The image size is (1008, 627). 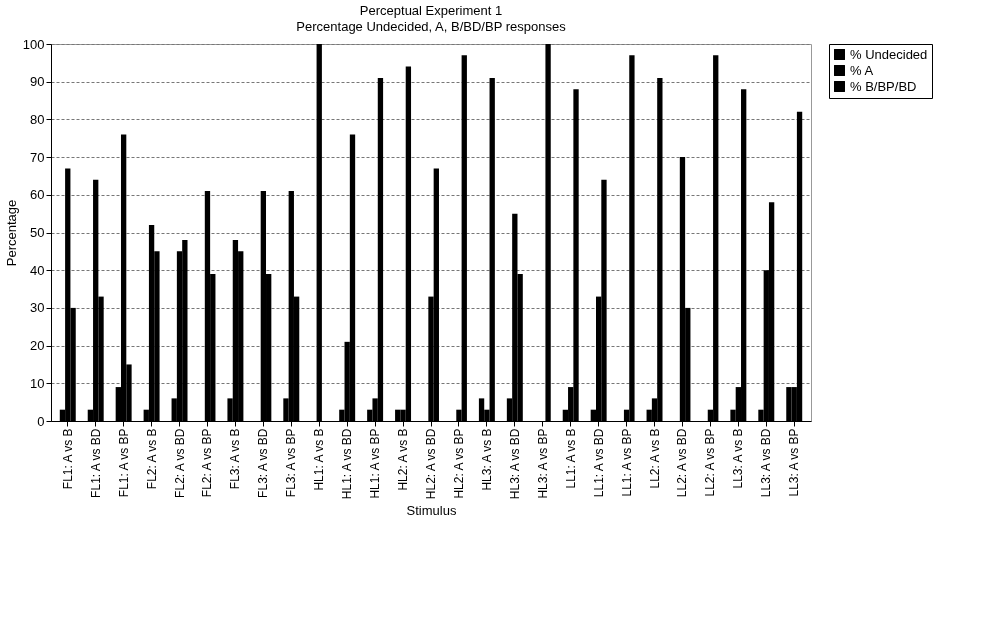 I want to click on x-tick-label: HL2: A vs BP, so click(x=458, y=463).